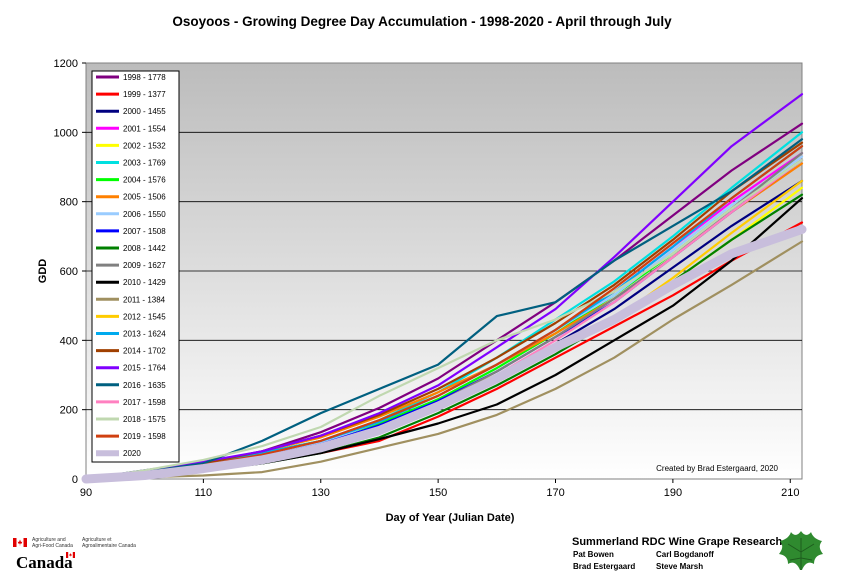 The image size is (844, 578). I want to click on y-tick-label: 1200, so click(66, 64).